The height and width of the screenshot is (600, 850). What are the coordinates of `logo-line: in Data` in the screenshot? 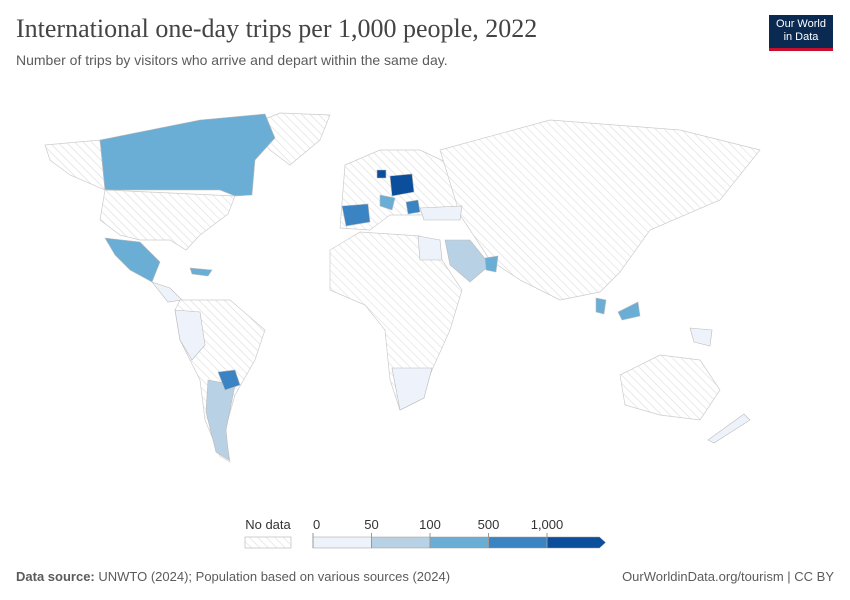 It's located at (801, 37).